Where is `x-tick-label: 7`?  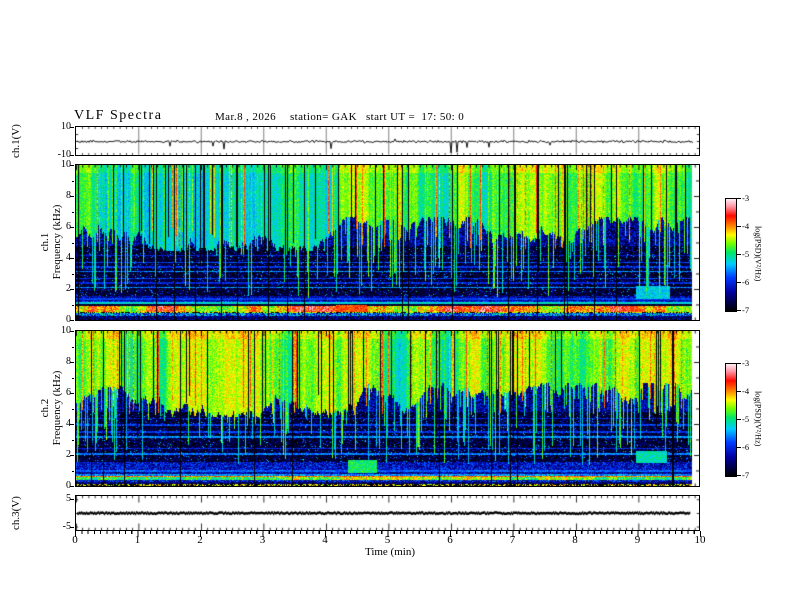 x-tick-label: 7 is located at coordinates (512, 540).